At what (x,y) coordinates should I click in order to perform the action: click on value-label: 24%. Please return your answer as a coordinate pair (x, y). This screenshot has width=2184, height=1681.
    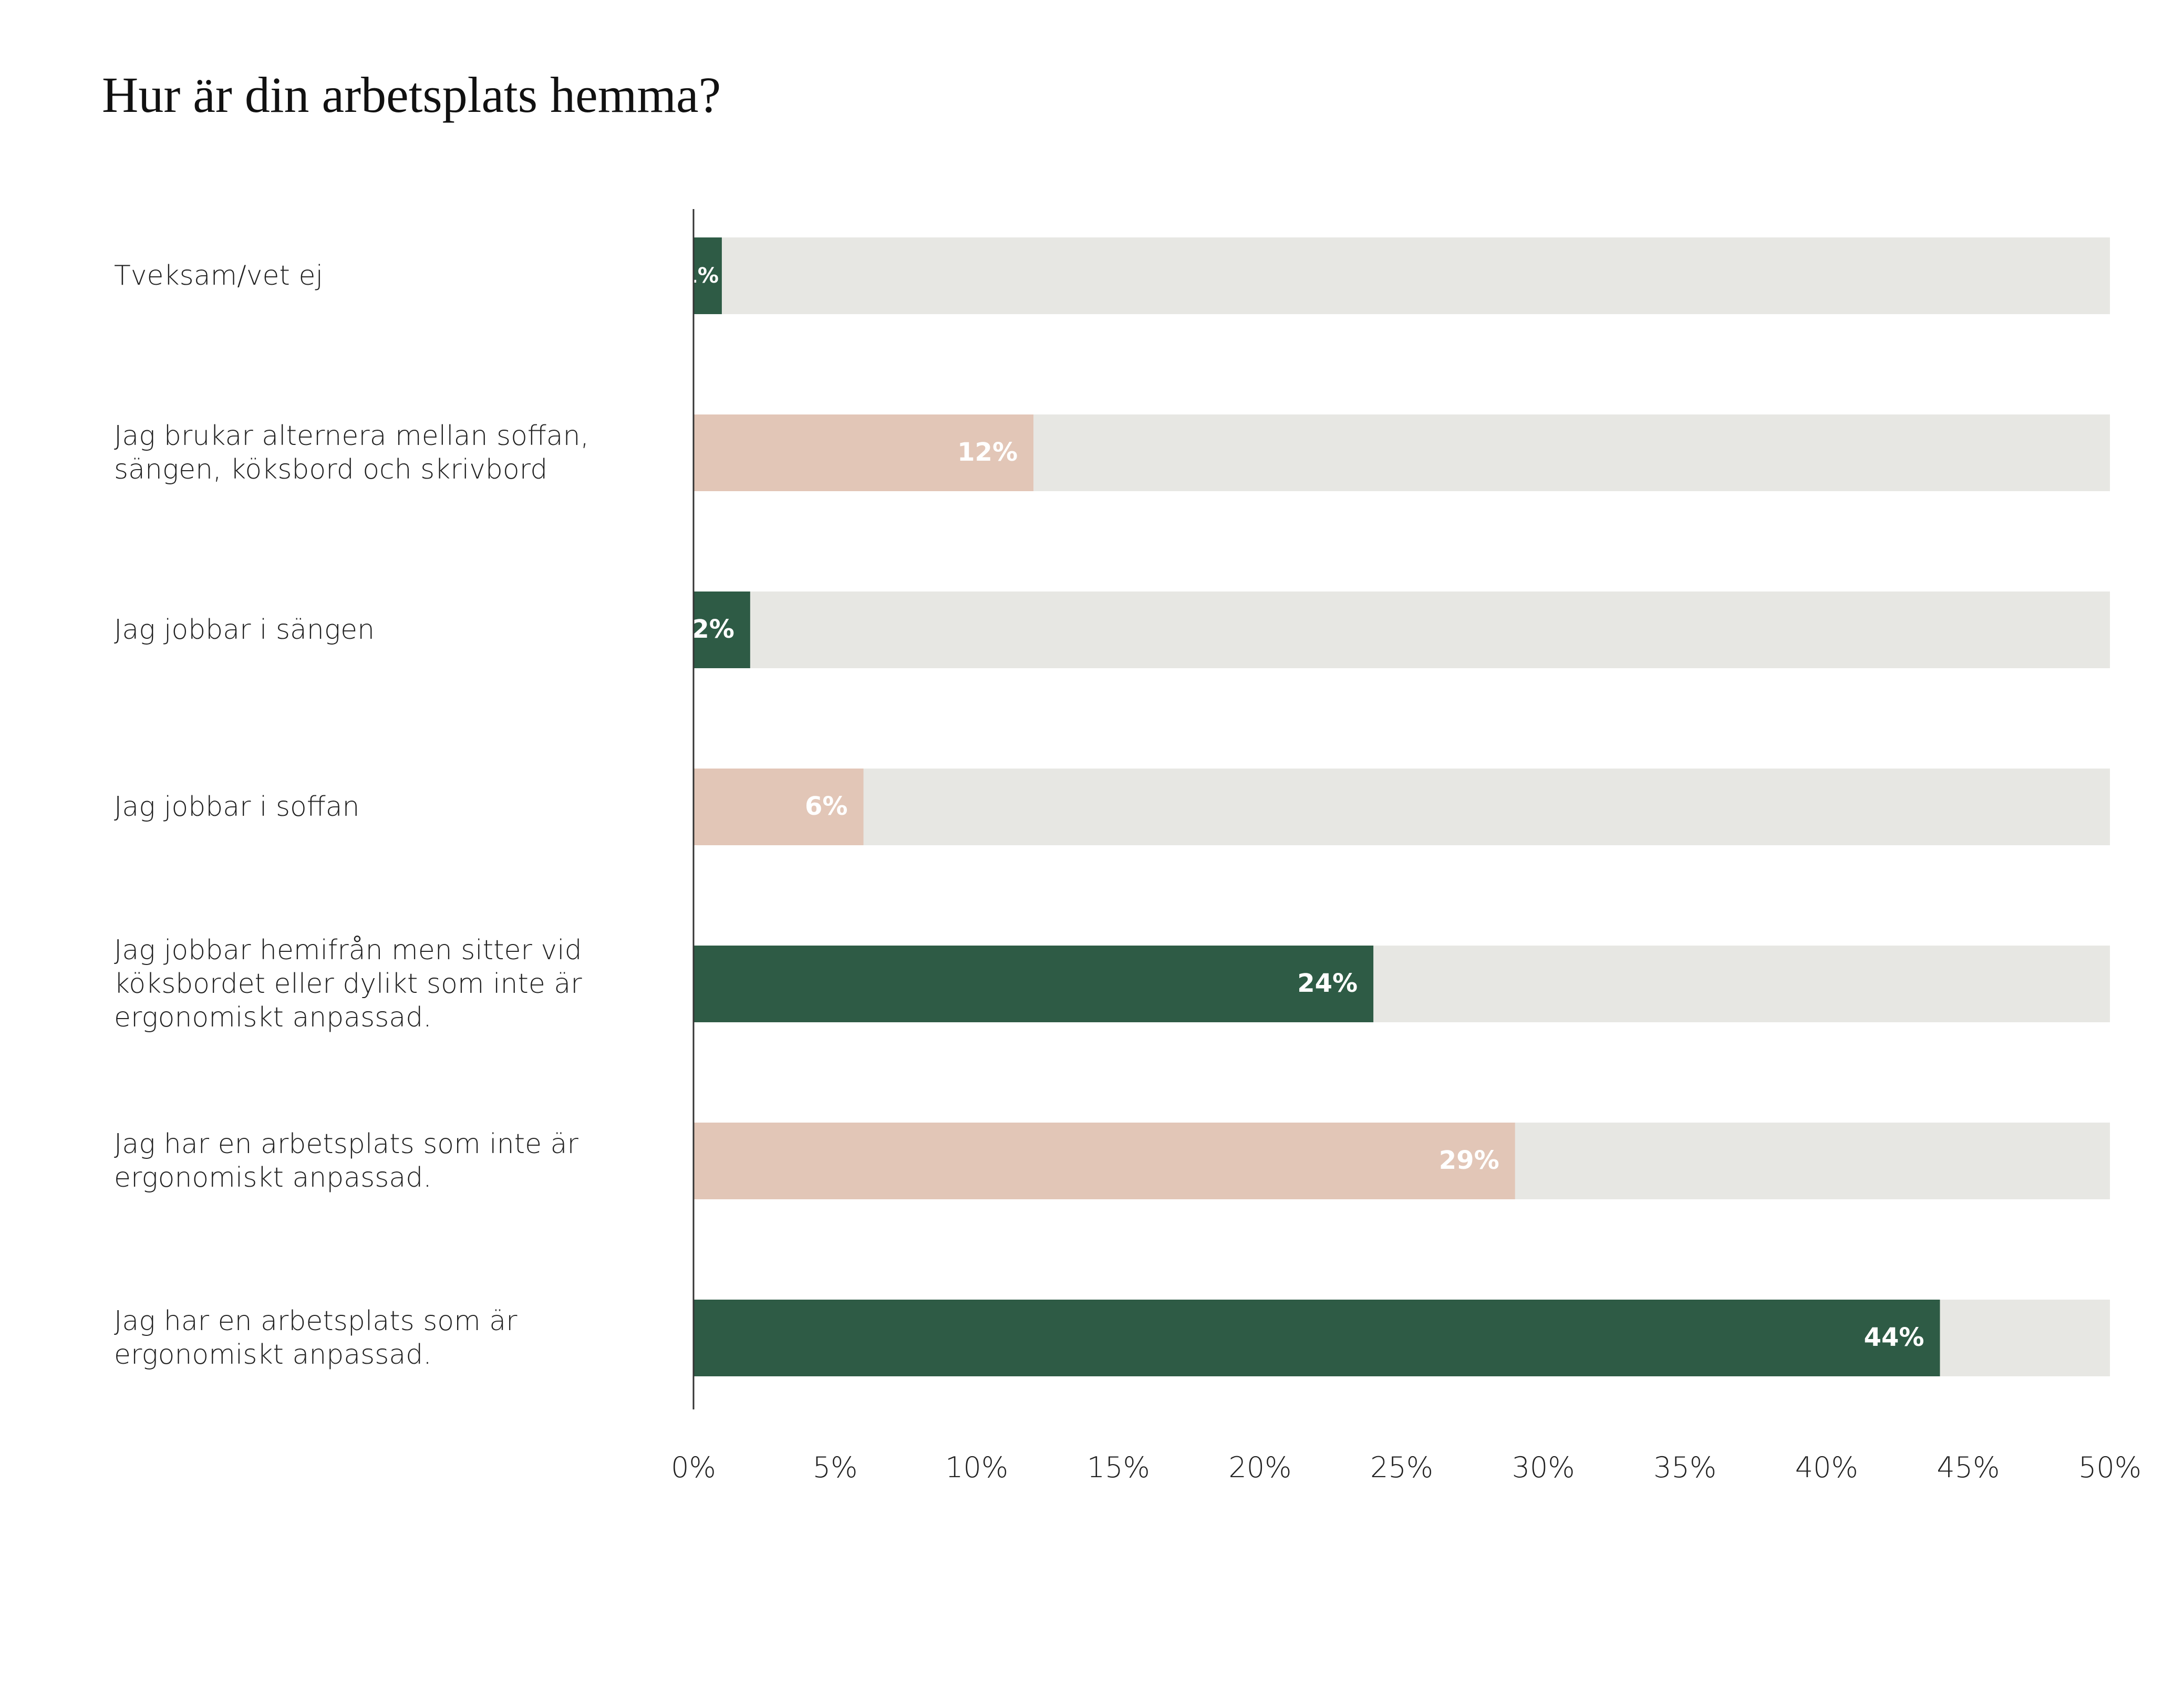
    Looking at the image, I should click on (1328, 983).